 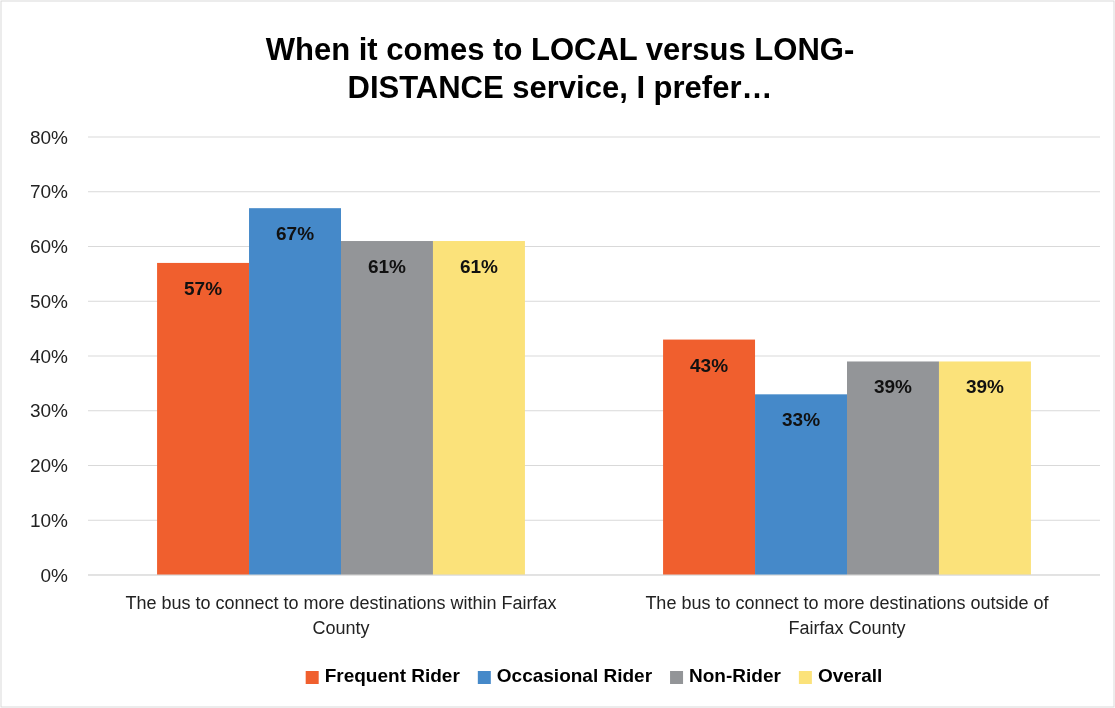 I want to click on y-tick-label: 50%, so click(x=49, y=301).